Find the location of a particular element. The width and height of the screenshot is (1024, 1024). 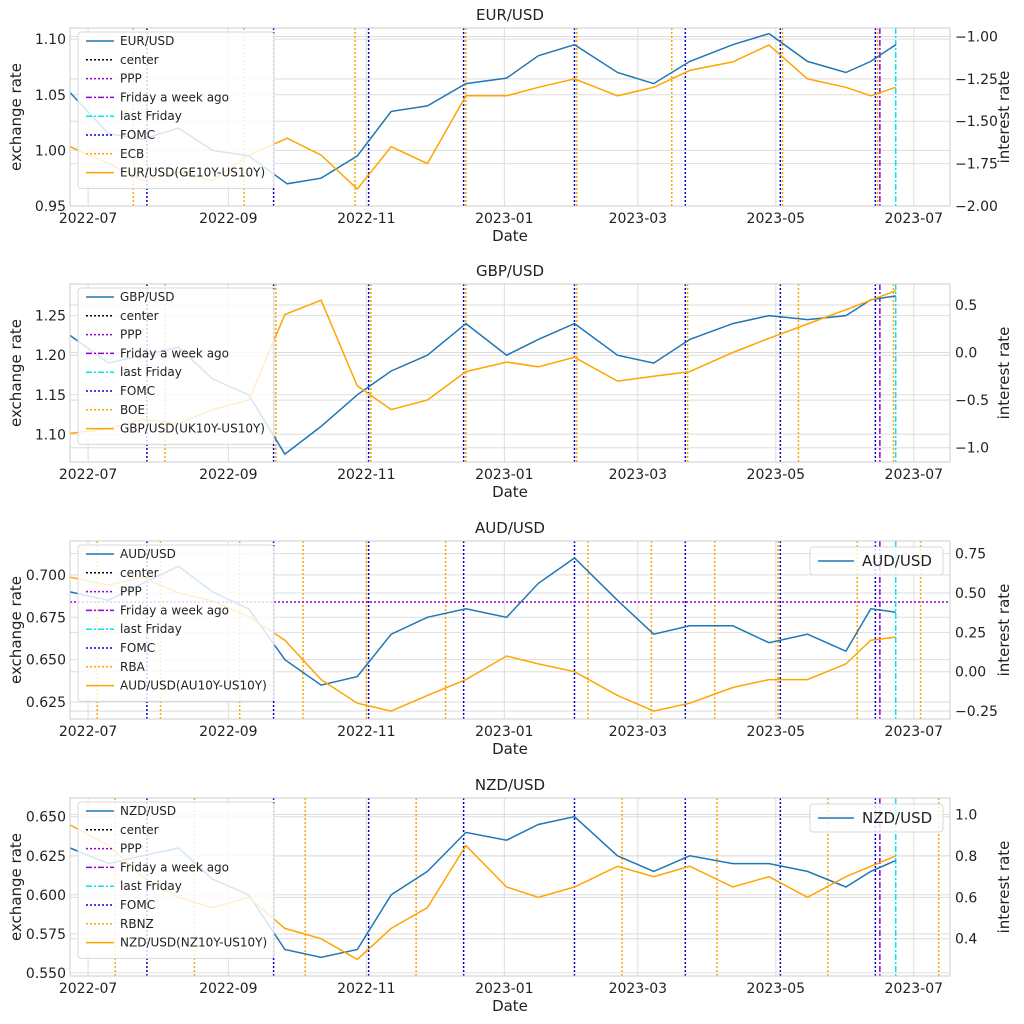

y-tick-left: 0.575 is located at coordinates (46, 935).